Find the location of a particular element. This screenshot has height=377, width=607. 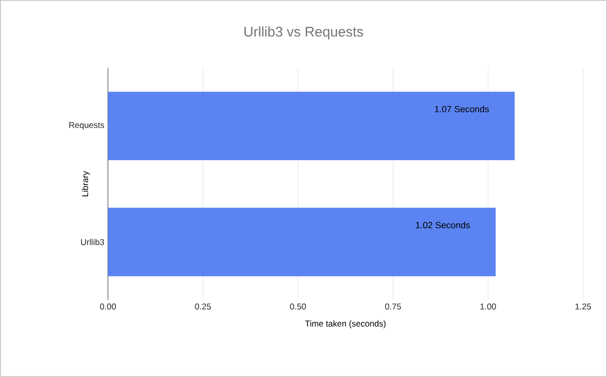

data-label: 1.07 Seconds is located at coordinates (461, 109).